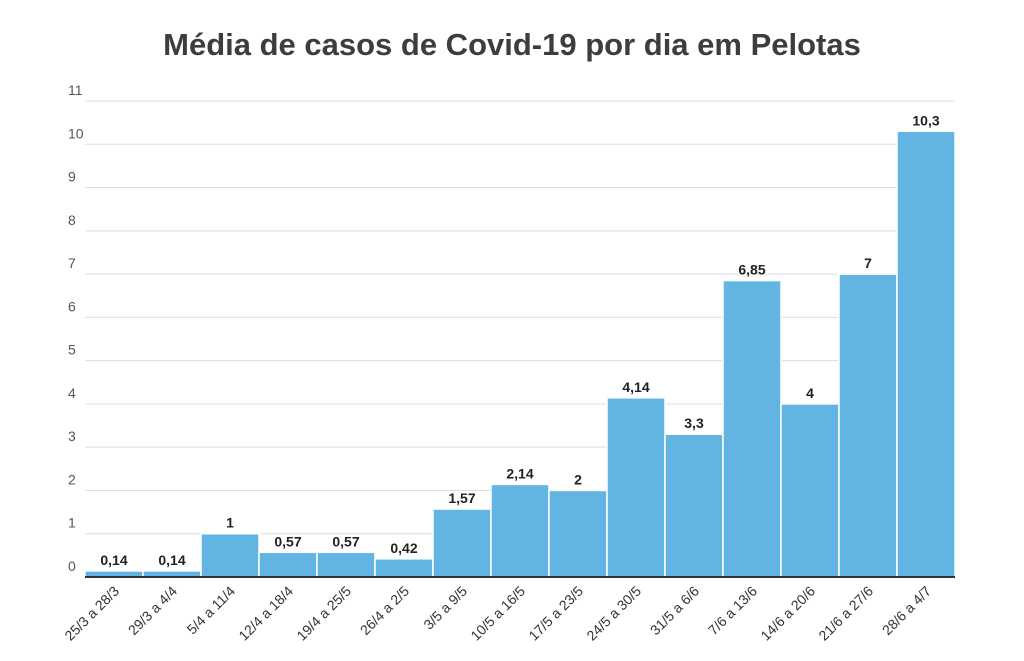  Describe the element at coordinates (76, 133) in the screenshot. I see `y-tick-label: 10` at that location.